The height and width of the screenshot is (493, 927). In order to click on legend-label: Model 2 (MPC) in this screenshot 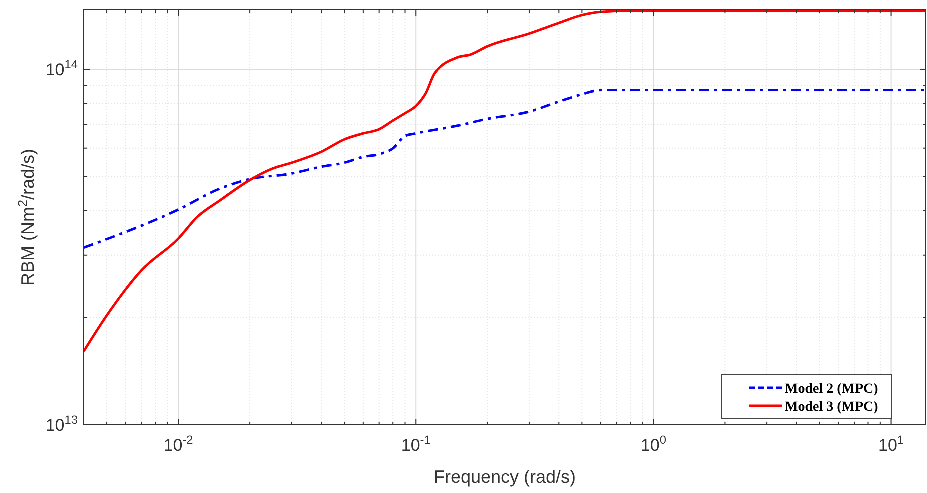, I will do `click(832, 389)`.